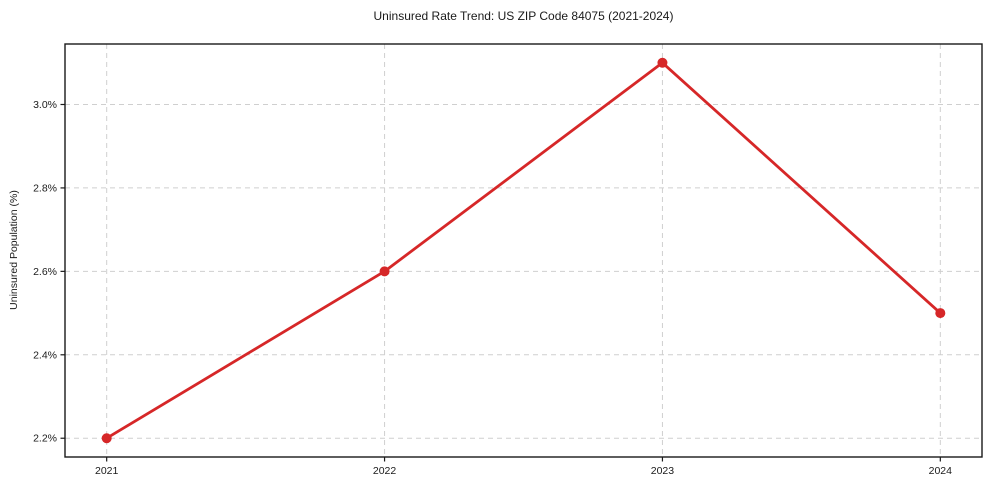 This screenshot has width=989, height=490. I want to click on y-tick-label: 3.0%, so click(45, 105).